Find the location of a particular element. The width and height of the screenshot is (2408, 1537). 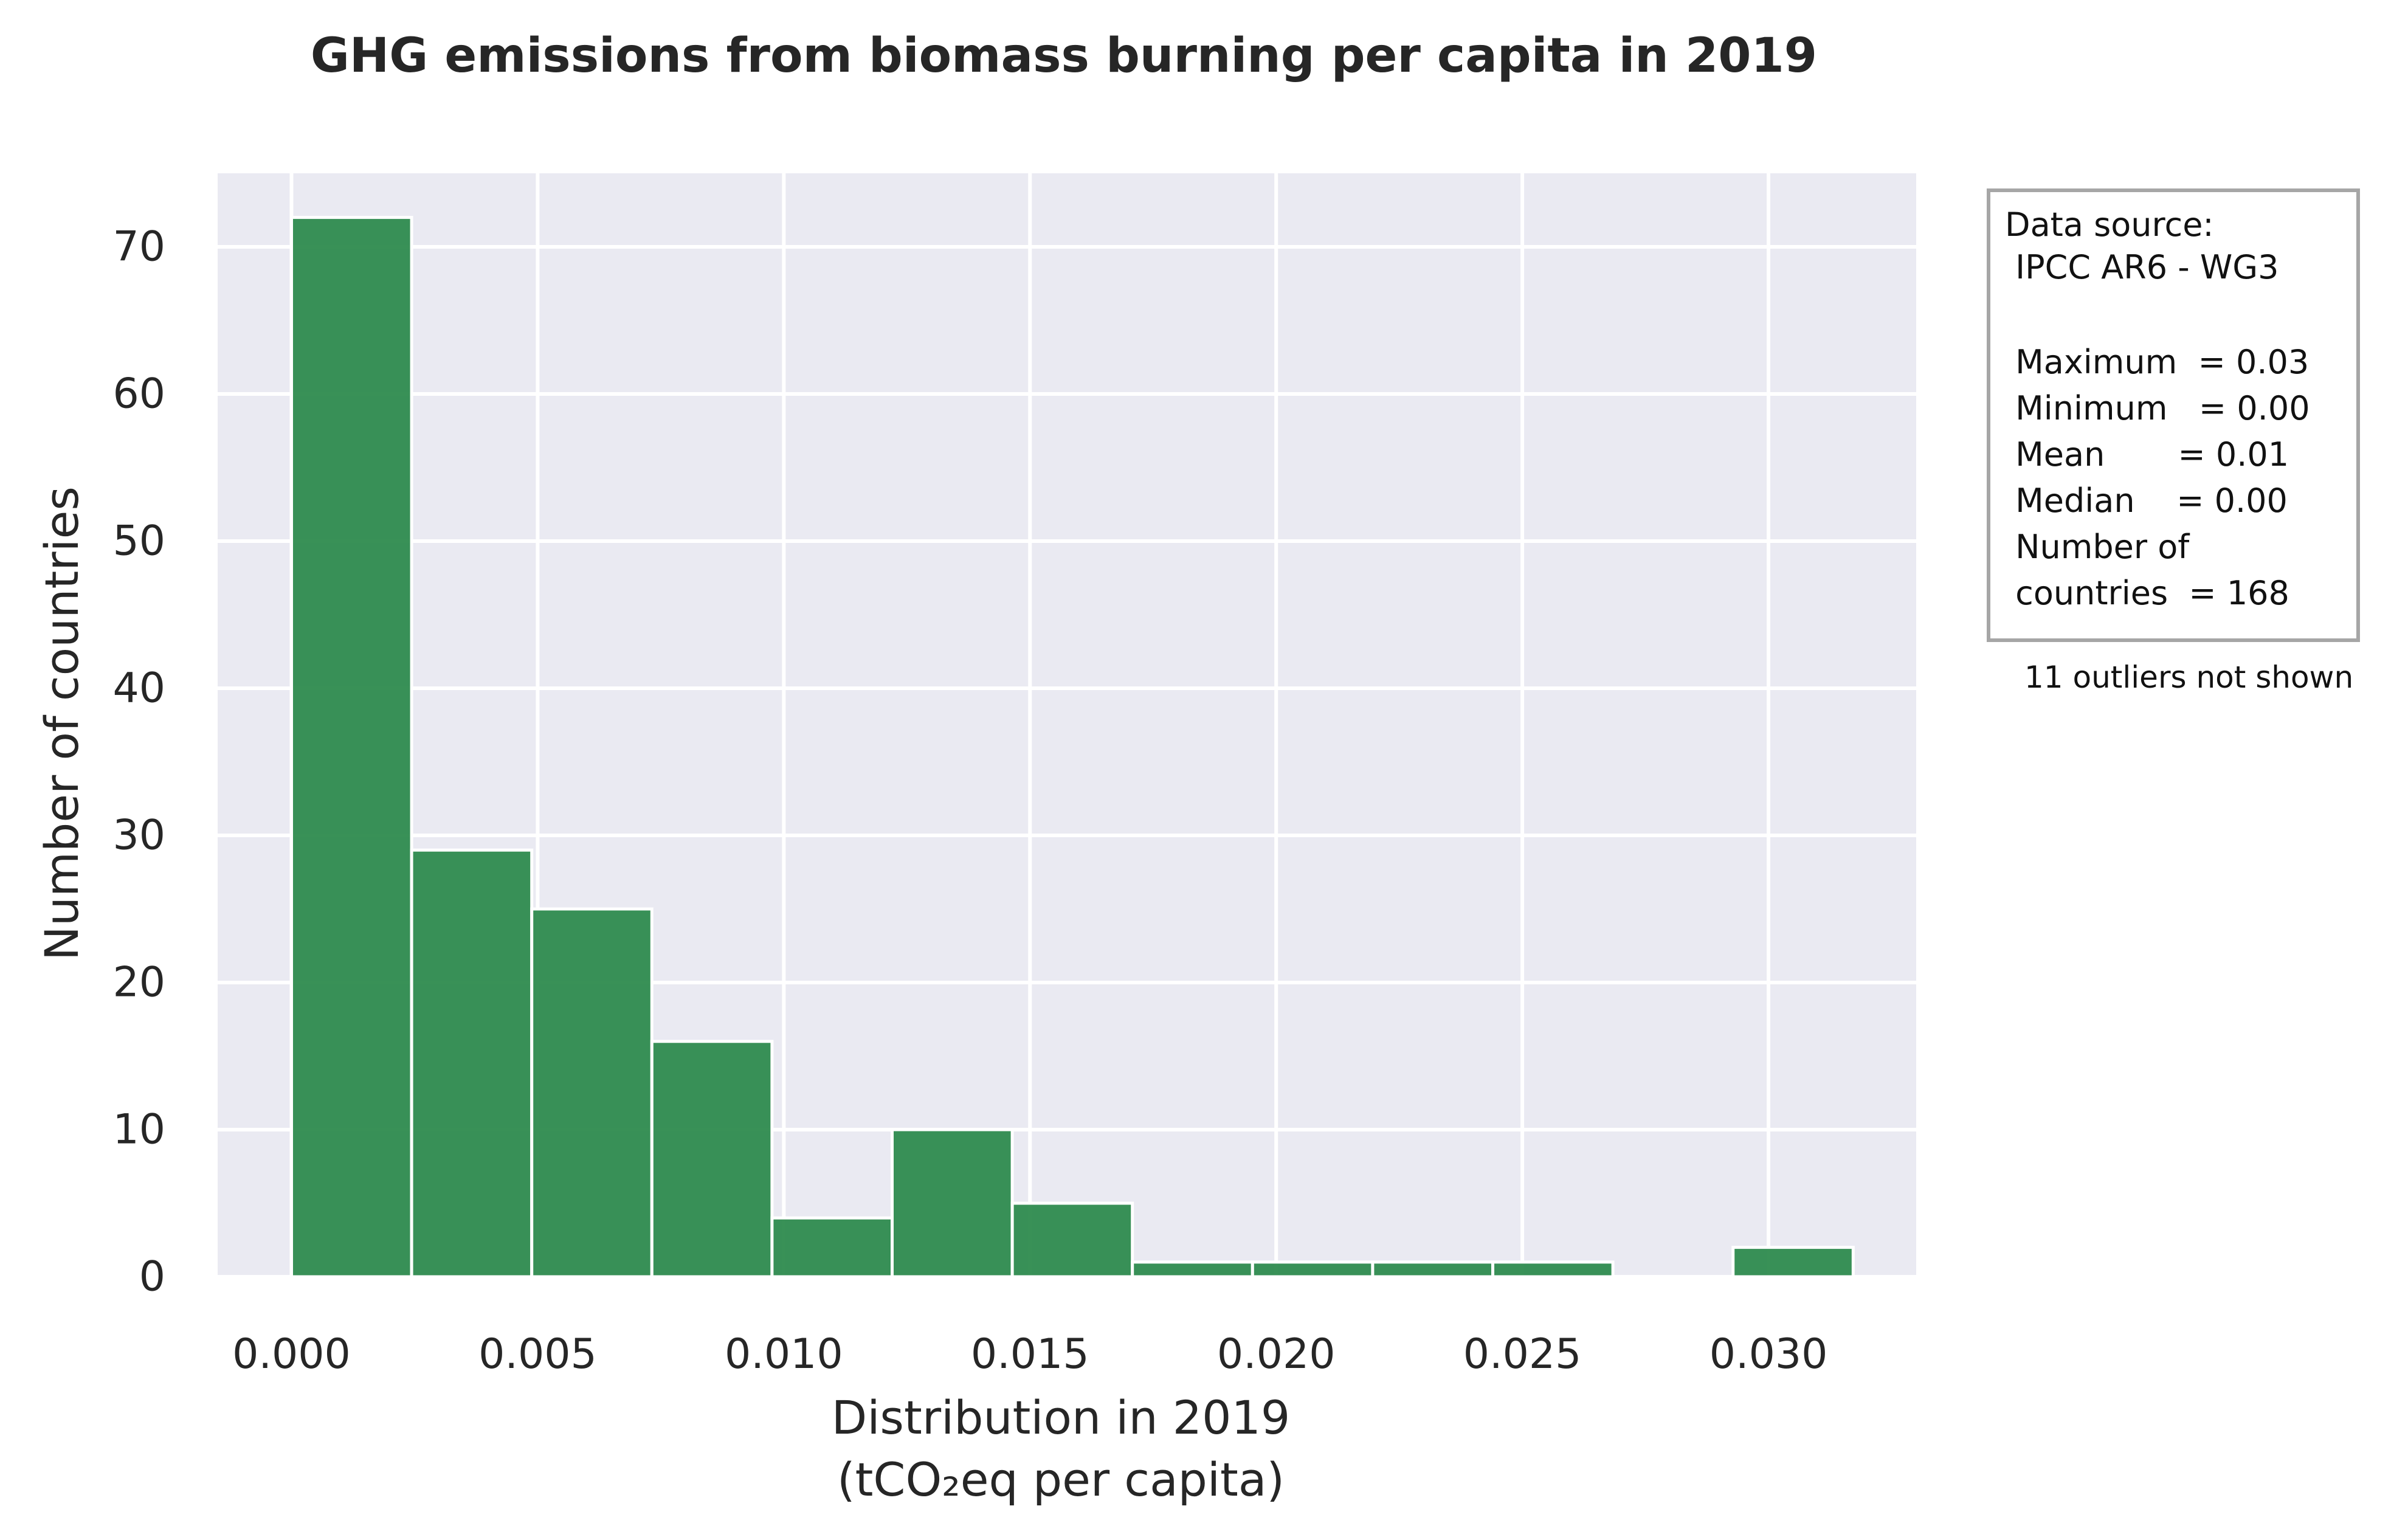

x-tick-labels: 0.000 0.005 0.010 0.015 0.020 0.025 0.030 is located at coordinates (1029, 1354).